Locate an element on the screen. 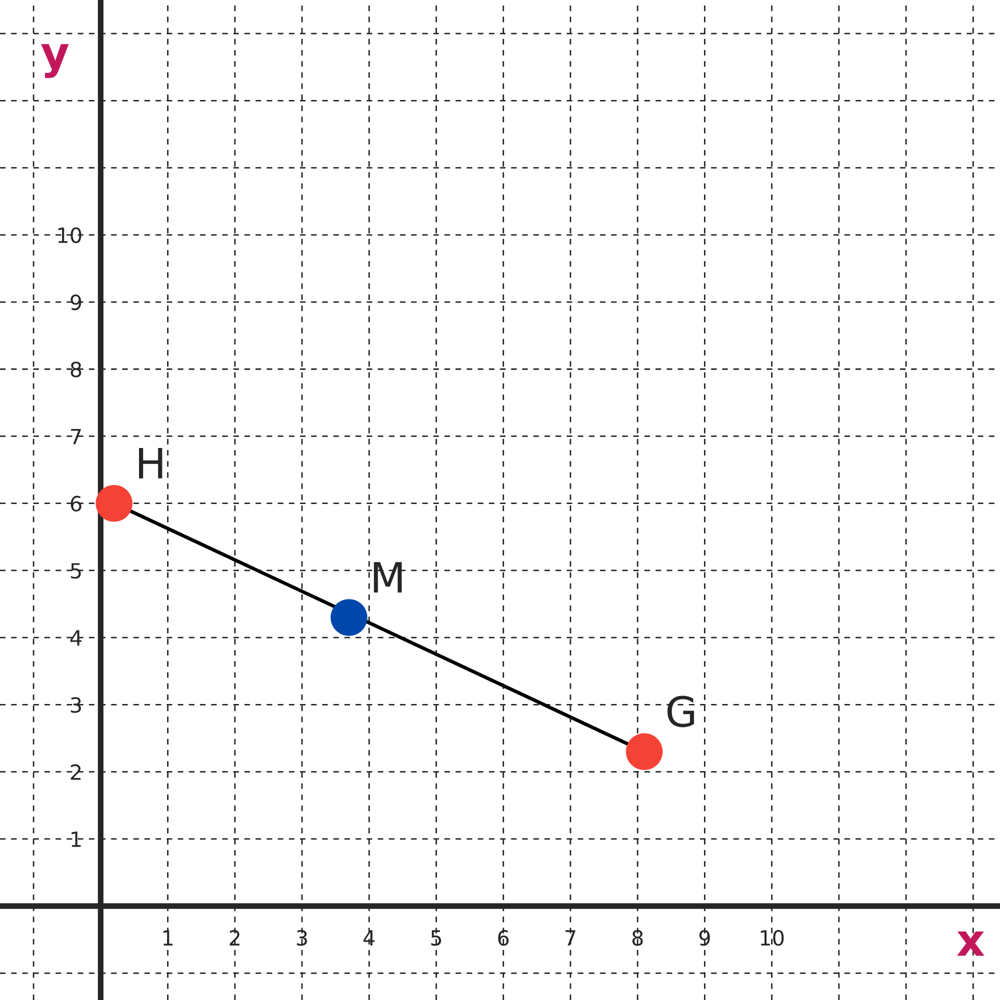 The width and height of the screenshot is (1000, 1000). x-tick-label: 5 is located at coordinates (436, 938).